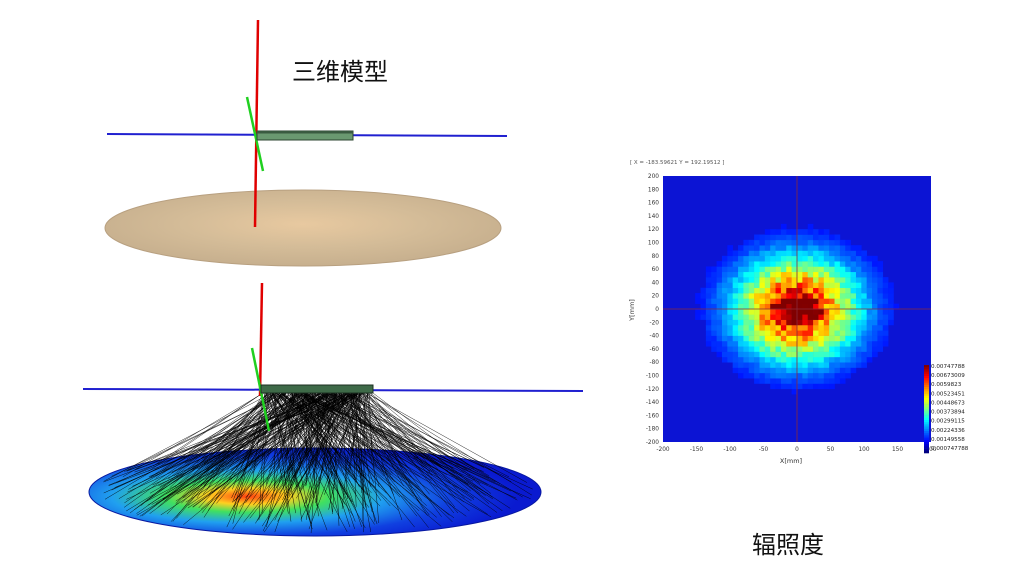 This screenshot has height=577, width=1016. I want to click on x-tick-label: 0, so click(797, 450).